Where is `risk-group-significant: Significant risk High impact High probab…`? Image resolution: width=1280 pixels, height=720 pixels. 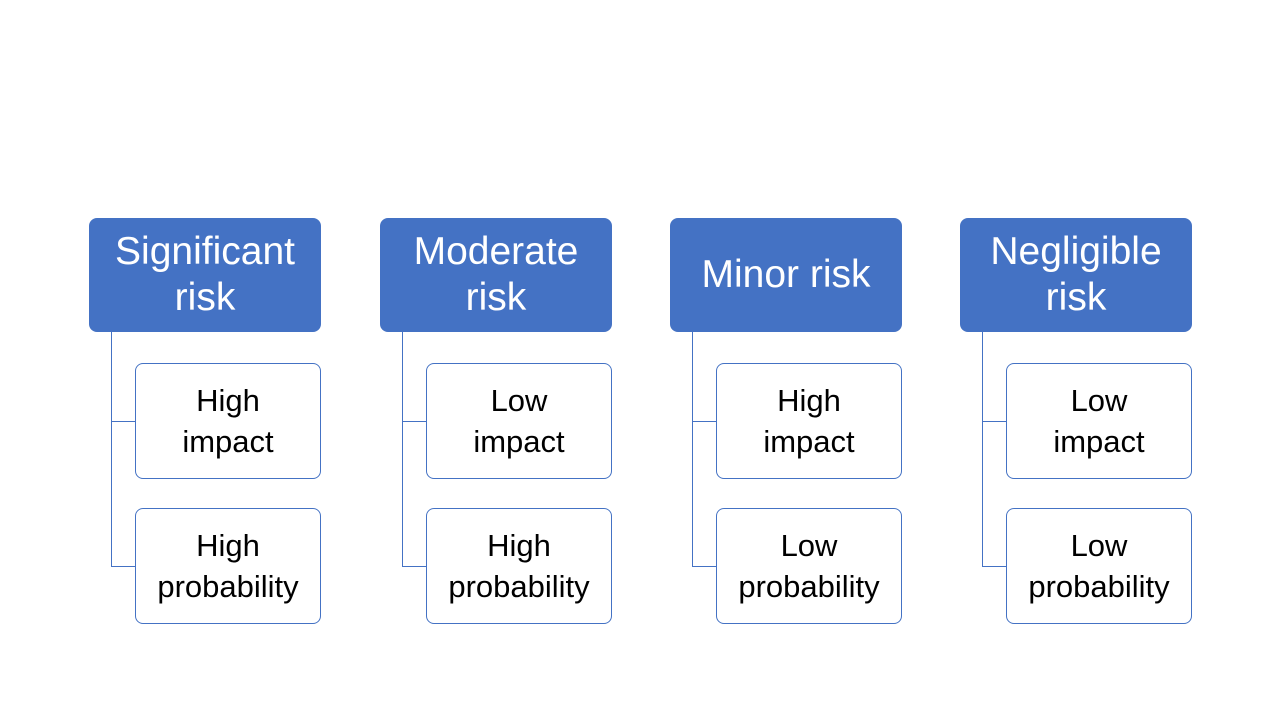
risk-group-significant: Significant risk High impact High probab… is located at coordinates (205, 423).